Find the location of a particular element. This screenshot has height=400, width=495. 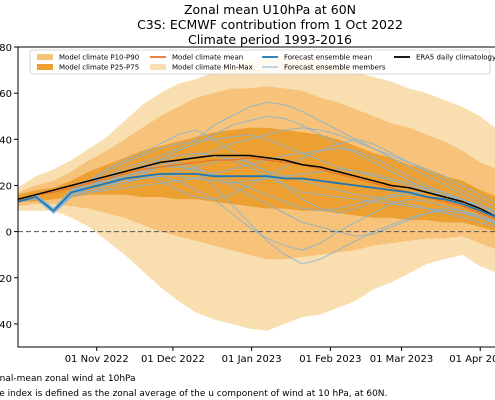

legend-entry-p25p75-swatch is located at coordinates (45, 67).